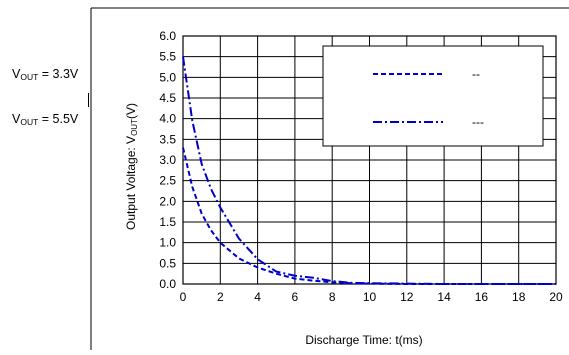  What do you see at coordinates (88, 100) in the screenshot?
I see `side-label-divider` at bounding box center [88, 100].